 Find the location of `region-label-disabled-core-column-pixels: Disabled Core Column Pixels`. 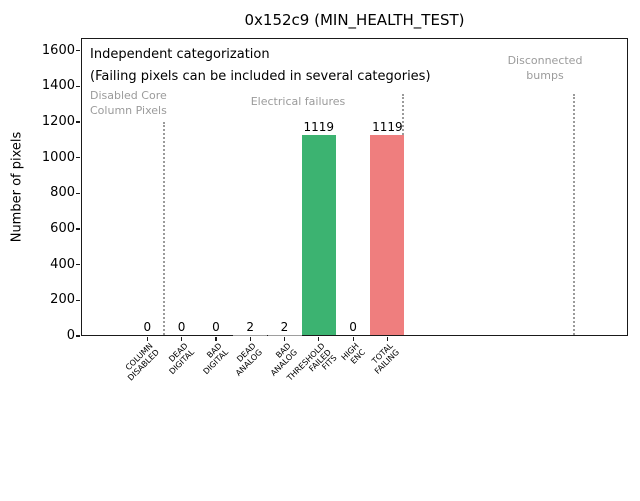

region-label-disabled-core-column-pixels: Disabled Core Column Pixels is located at coordinates (128, 103).